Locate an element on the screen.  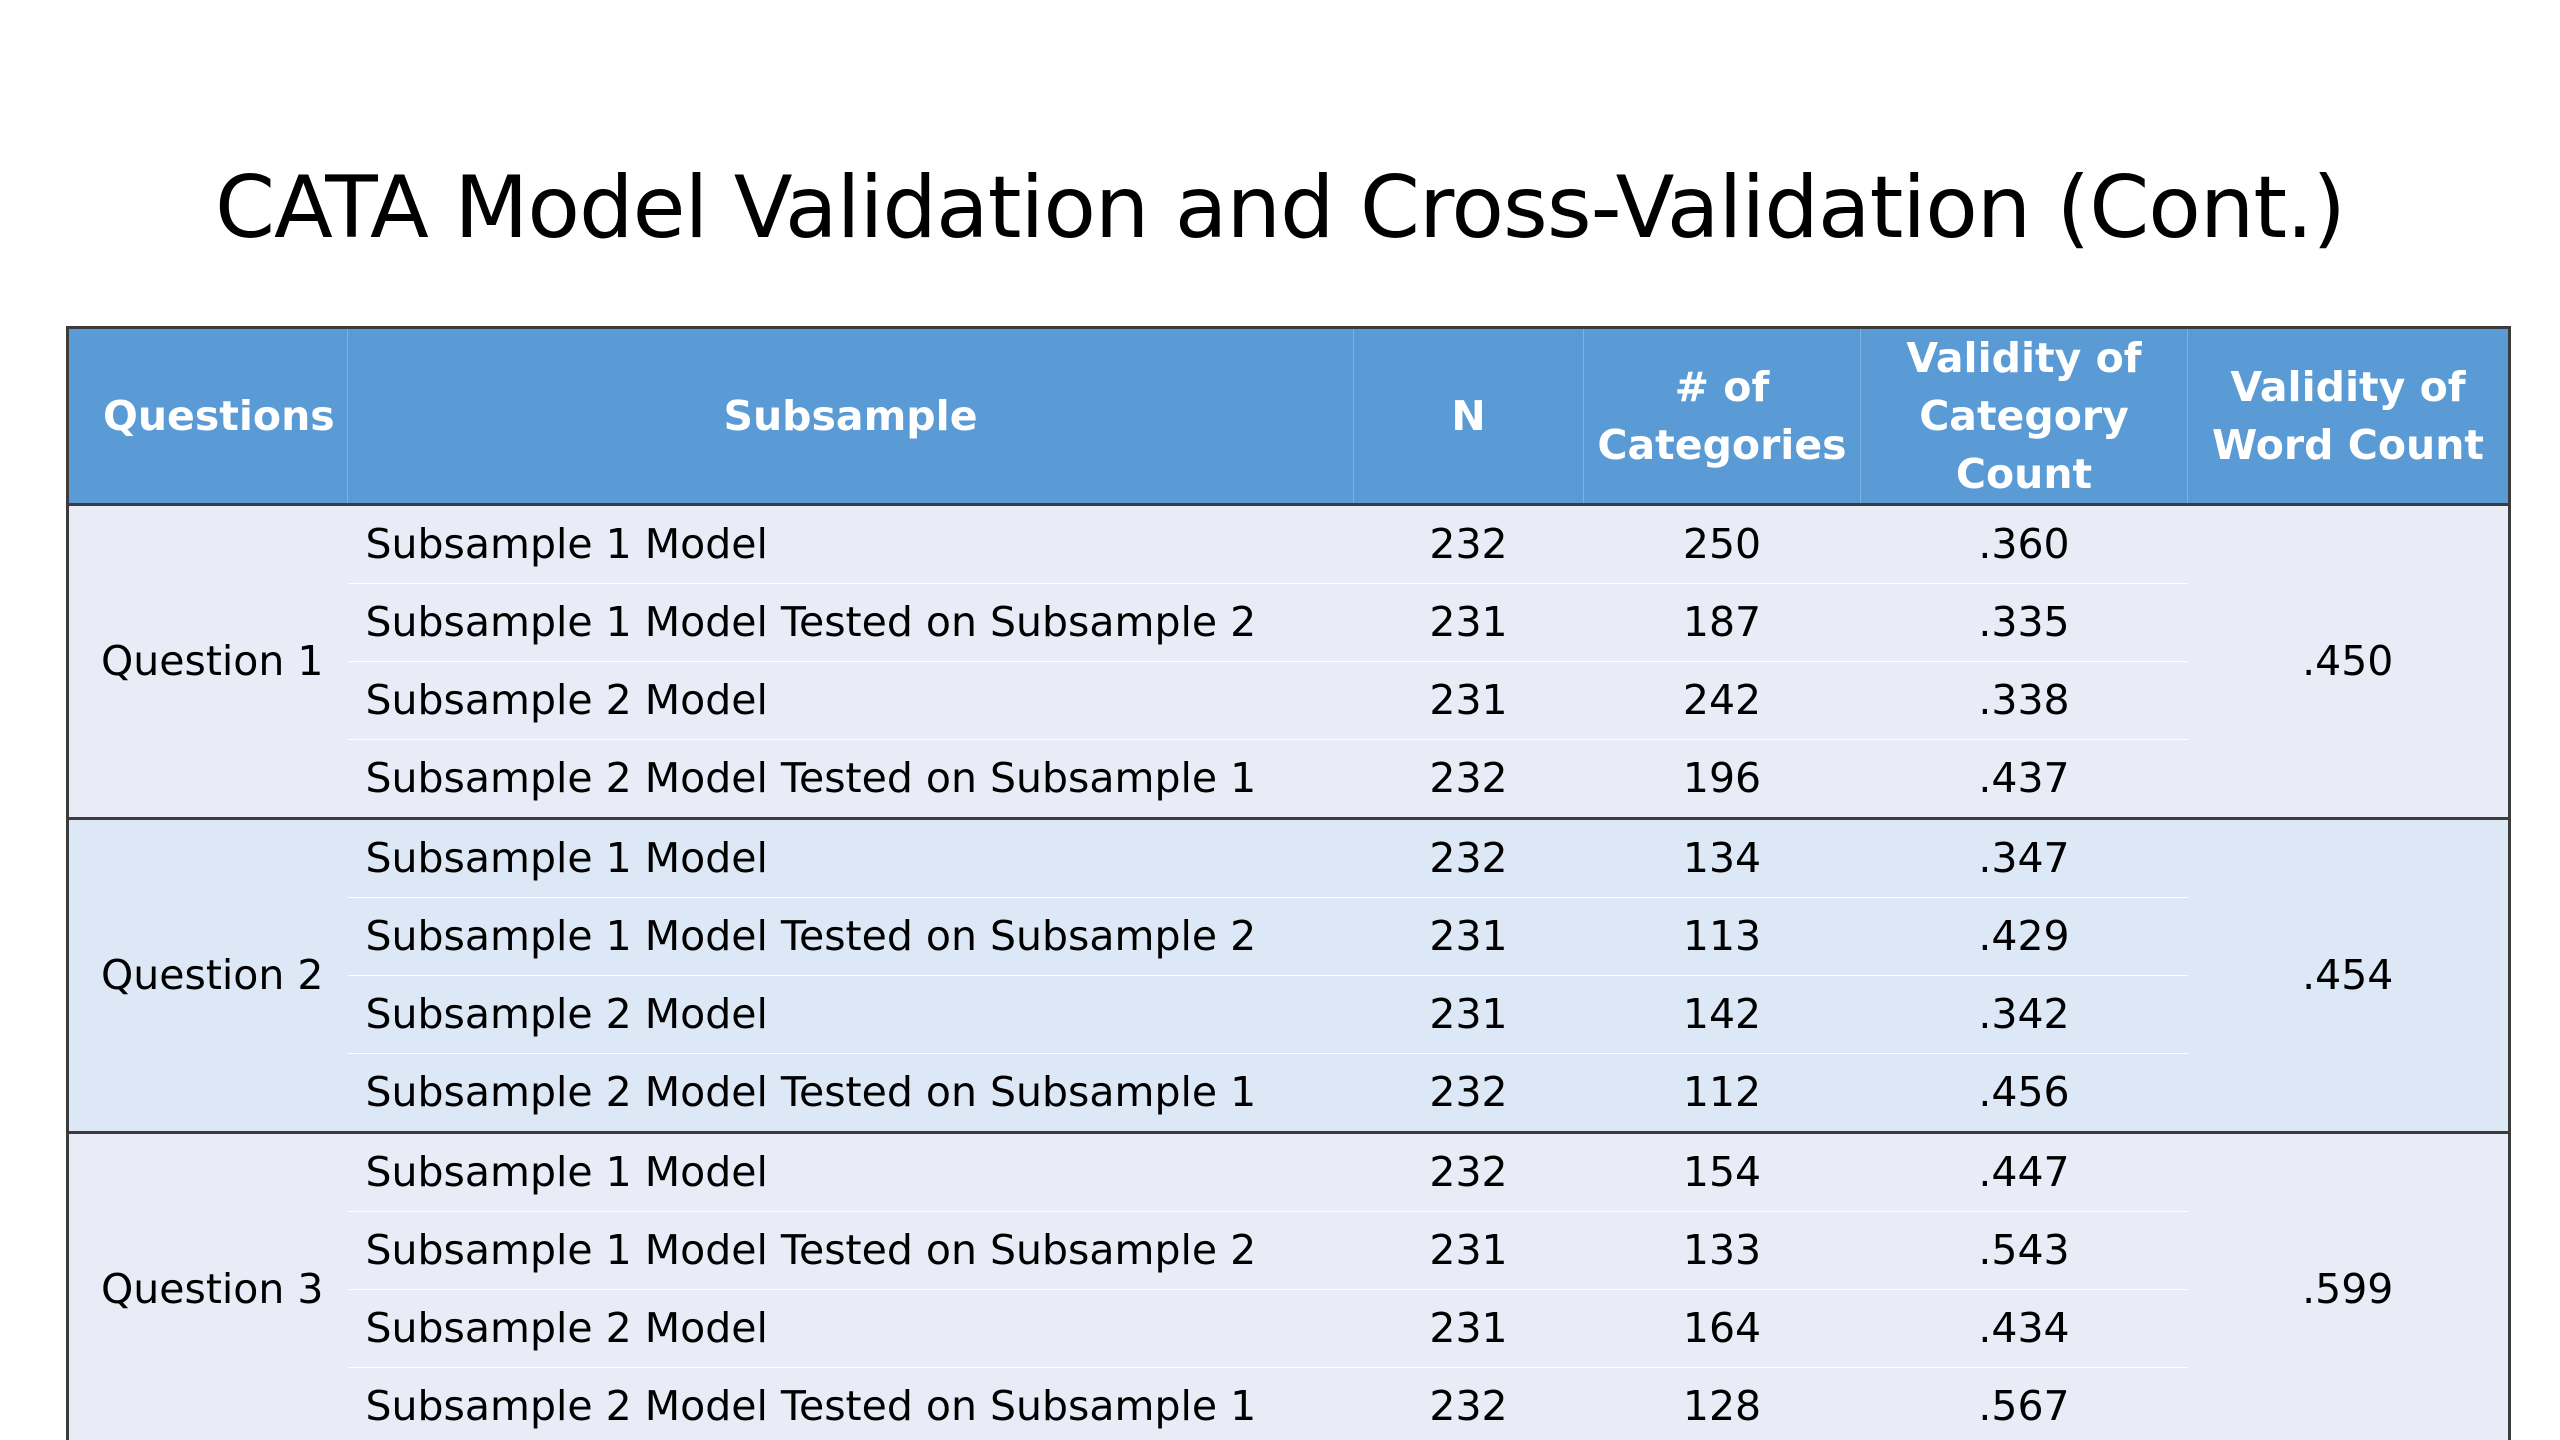
categories-cell: 112 is located at coordinates (1722, 1093).